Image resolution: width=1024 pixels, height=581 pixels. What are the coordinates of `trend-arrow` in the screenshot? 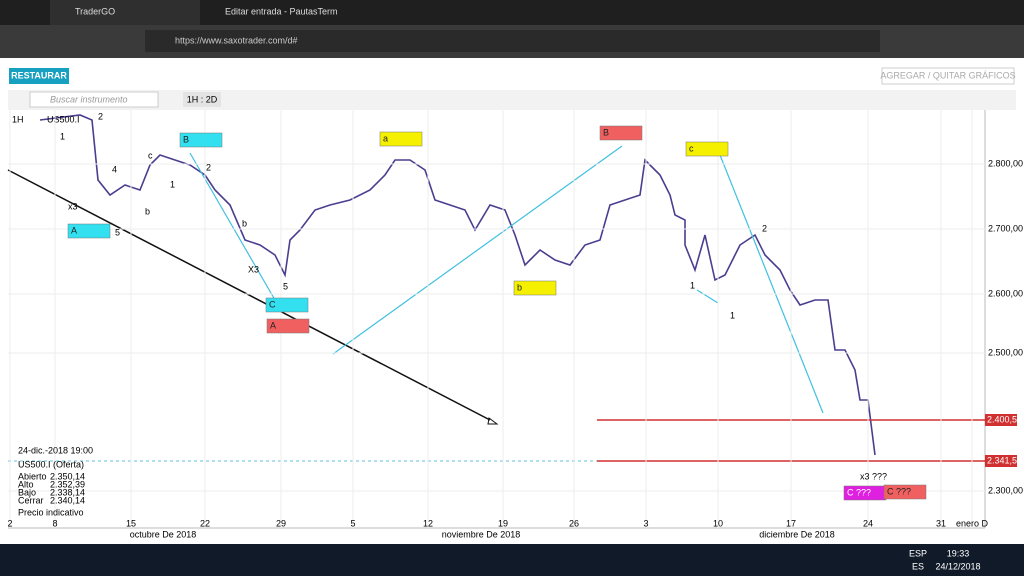 It's located at (493, 421).